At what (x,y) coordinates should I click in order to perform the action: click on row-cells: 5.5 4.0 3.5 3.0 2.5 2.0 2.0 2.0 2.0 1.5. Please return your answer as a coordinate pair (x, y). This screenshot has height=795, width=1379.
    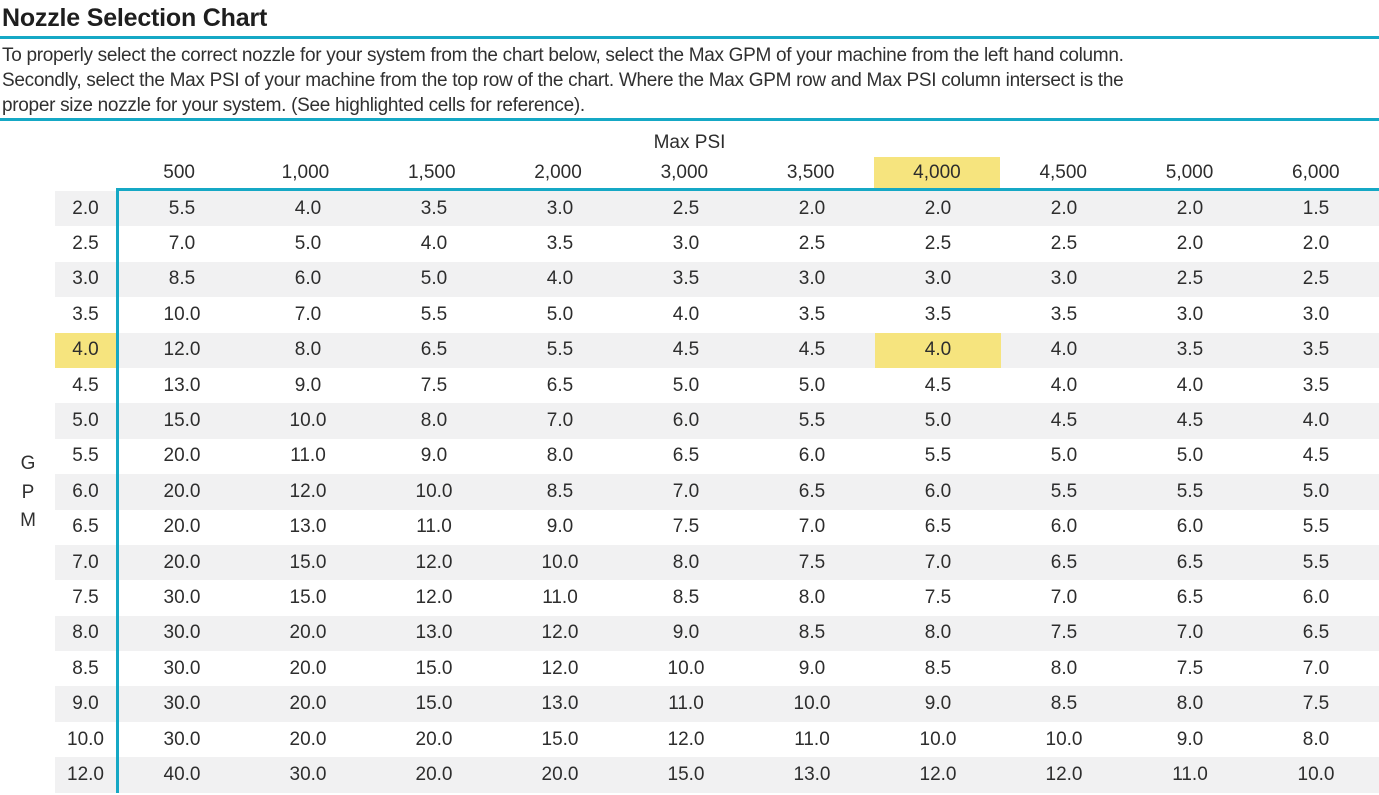
    Looking at the image, I should click on (747, 209).